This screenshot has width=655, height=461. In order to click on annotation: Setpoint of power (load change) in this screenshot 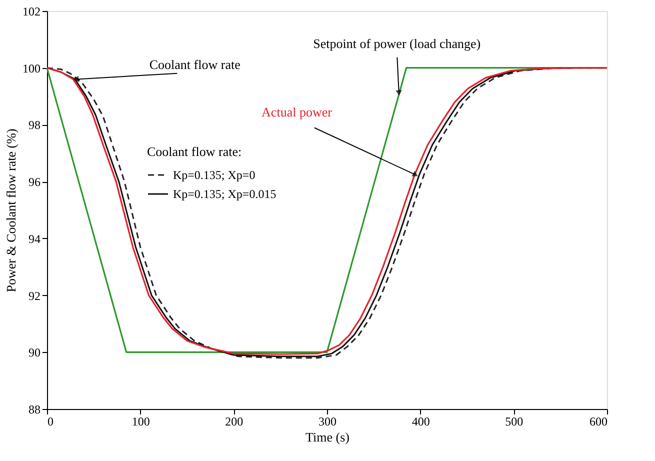, I will do `click(397, 44)`.